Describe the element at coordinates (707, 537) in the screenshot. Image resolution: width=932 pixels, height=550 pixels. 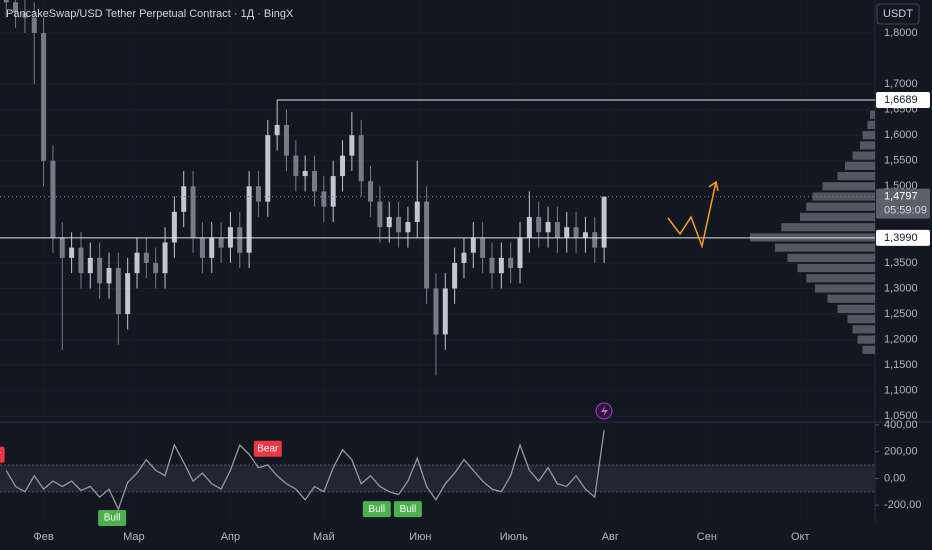
I see `x-tick-label: Сен` at that location.